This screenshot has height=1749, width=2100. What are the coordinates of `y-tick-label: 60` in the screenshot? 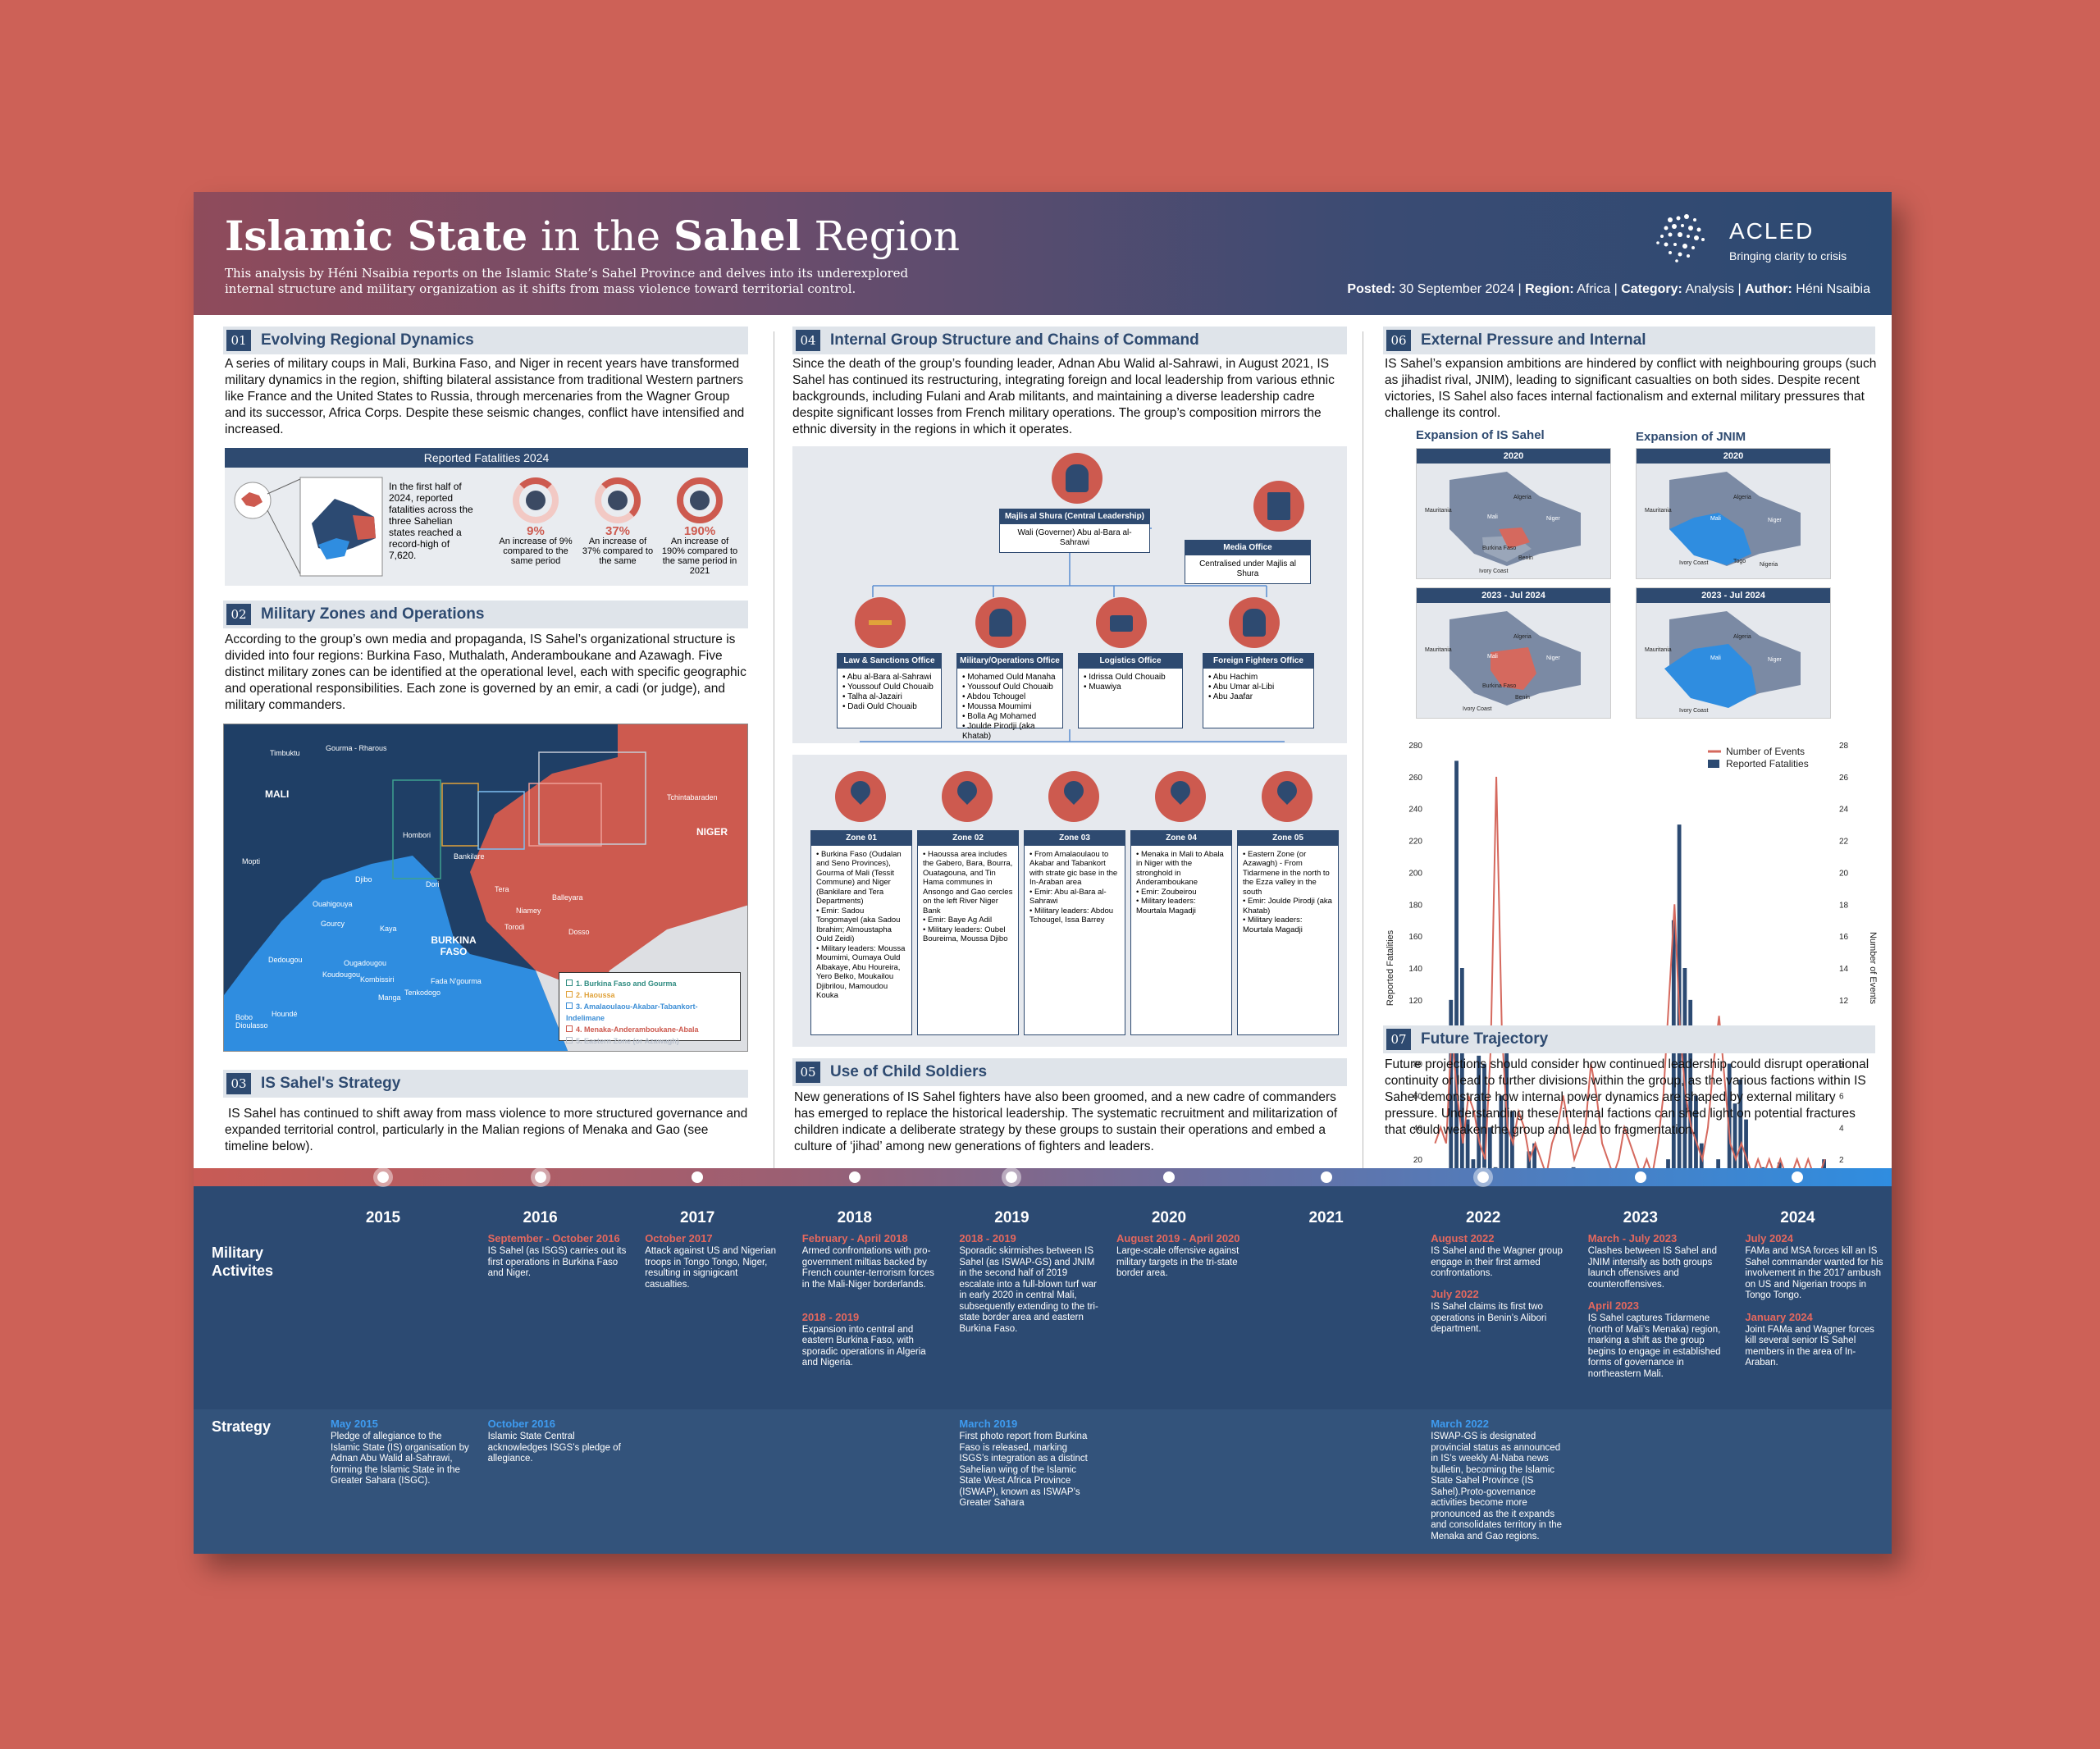 It's located at (1418, 1096).